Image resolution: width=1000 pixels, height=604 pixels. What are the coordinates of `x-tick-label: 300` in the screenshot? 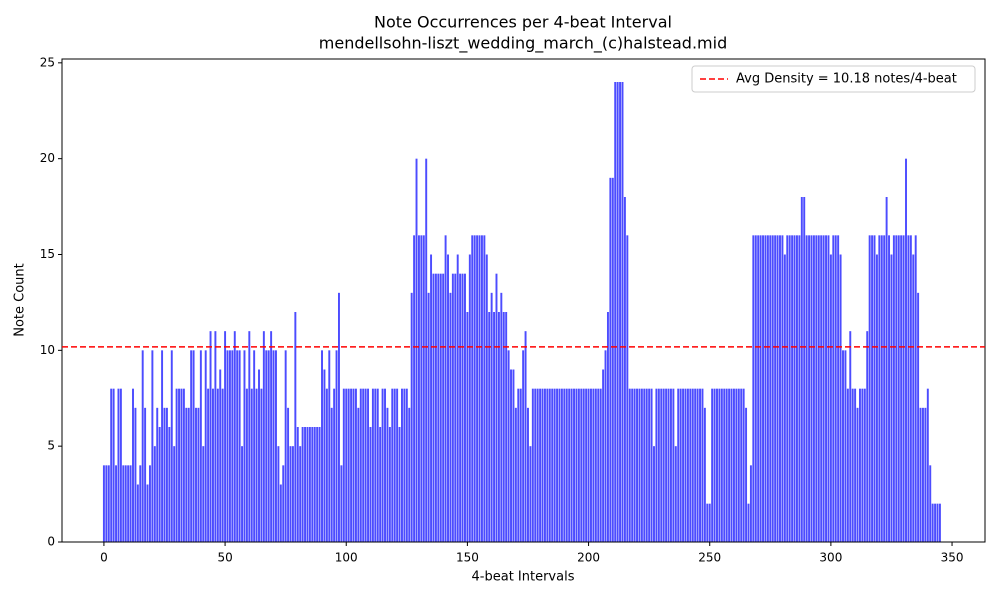 It's located at (830, 558).